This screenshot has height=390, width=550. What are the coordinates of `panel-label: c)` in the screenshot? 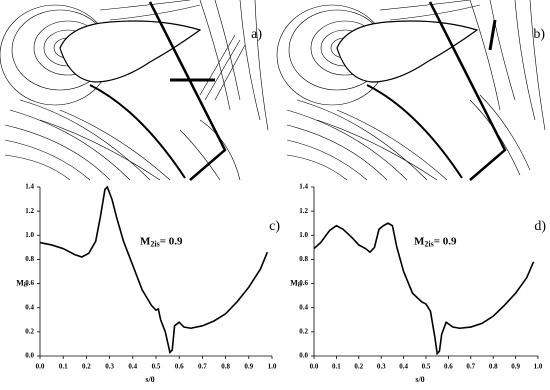 It's located at (274, 226).